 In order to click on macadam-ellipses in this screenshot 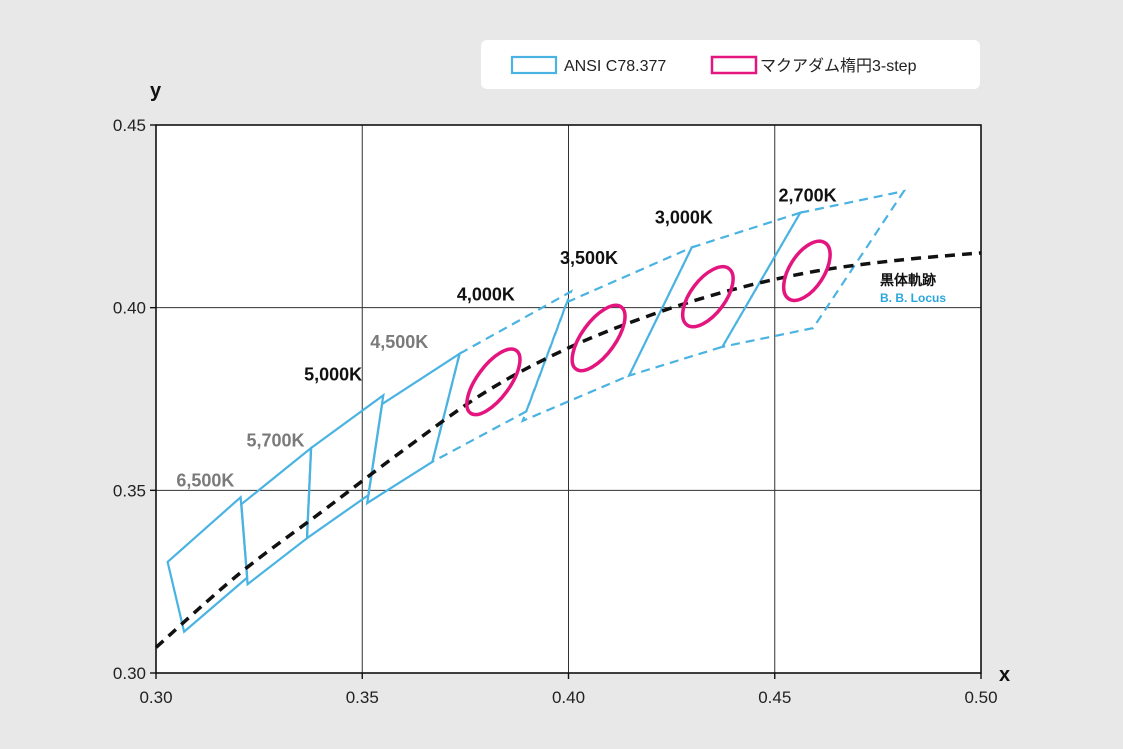, I will do `click(648, 328)`.